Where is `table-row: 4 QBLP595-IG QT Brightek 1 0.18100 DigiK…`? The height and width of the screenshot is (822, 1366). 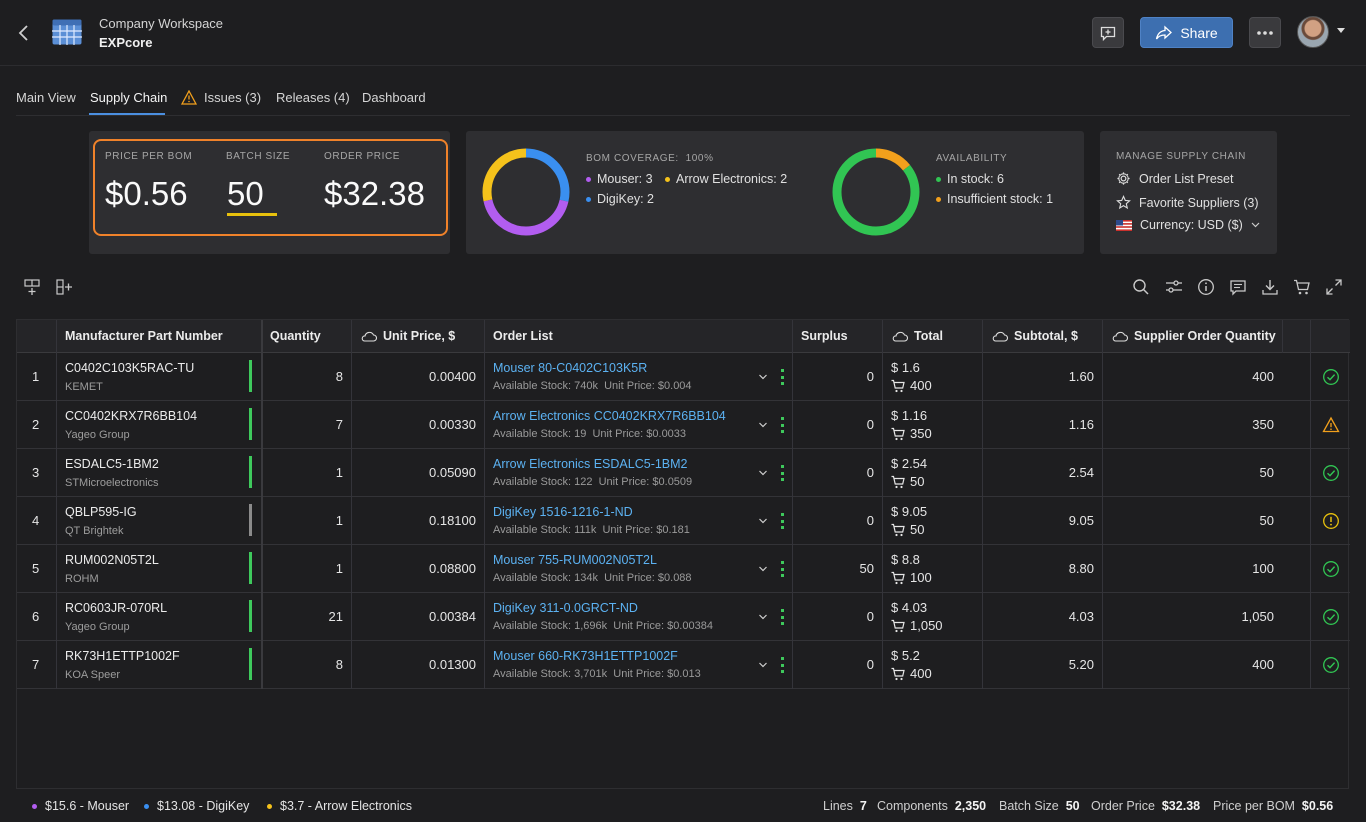 table-row: 4 QBLP595-IG QT Brightek 1 0.18100 DigiK… is located at coordinates (683, 521).